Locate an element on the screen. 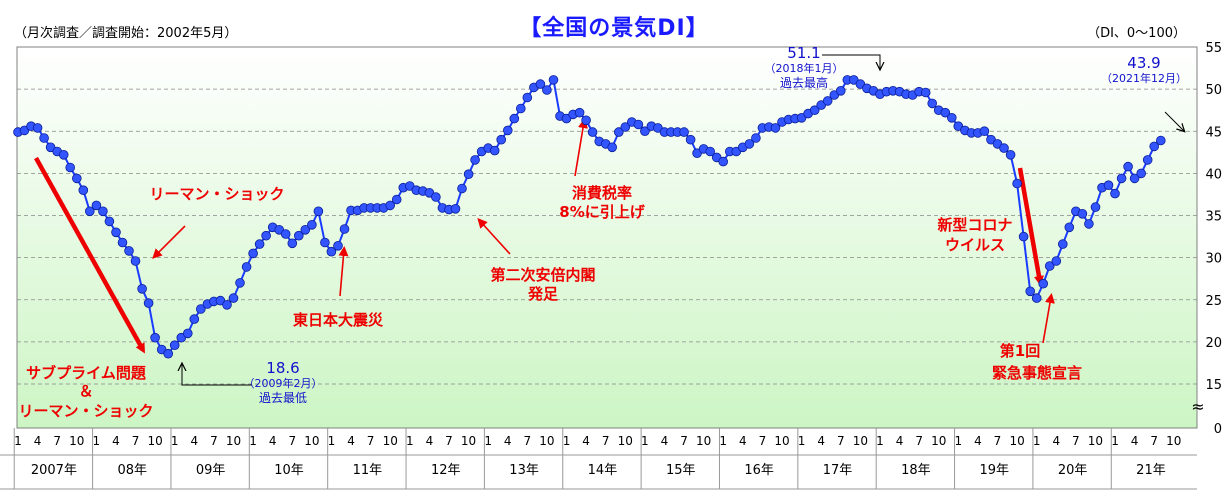  pointer-latest is located at coordinates (1174, 121).